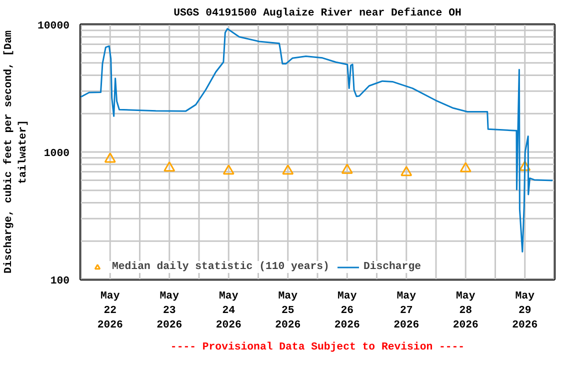 This screenshot has width=576, height=384. I want to click on y-axis-title: Discharge, cubic feet per second, [Dam tailwater], so click(16, 152).